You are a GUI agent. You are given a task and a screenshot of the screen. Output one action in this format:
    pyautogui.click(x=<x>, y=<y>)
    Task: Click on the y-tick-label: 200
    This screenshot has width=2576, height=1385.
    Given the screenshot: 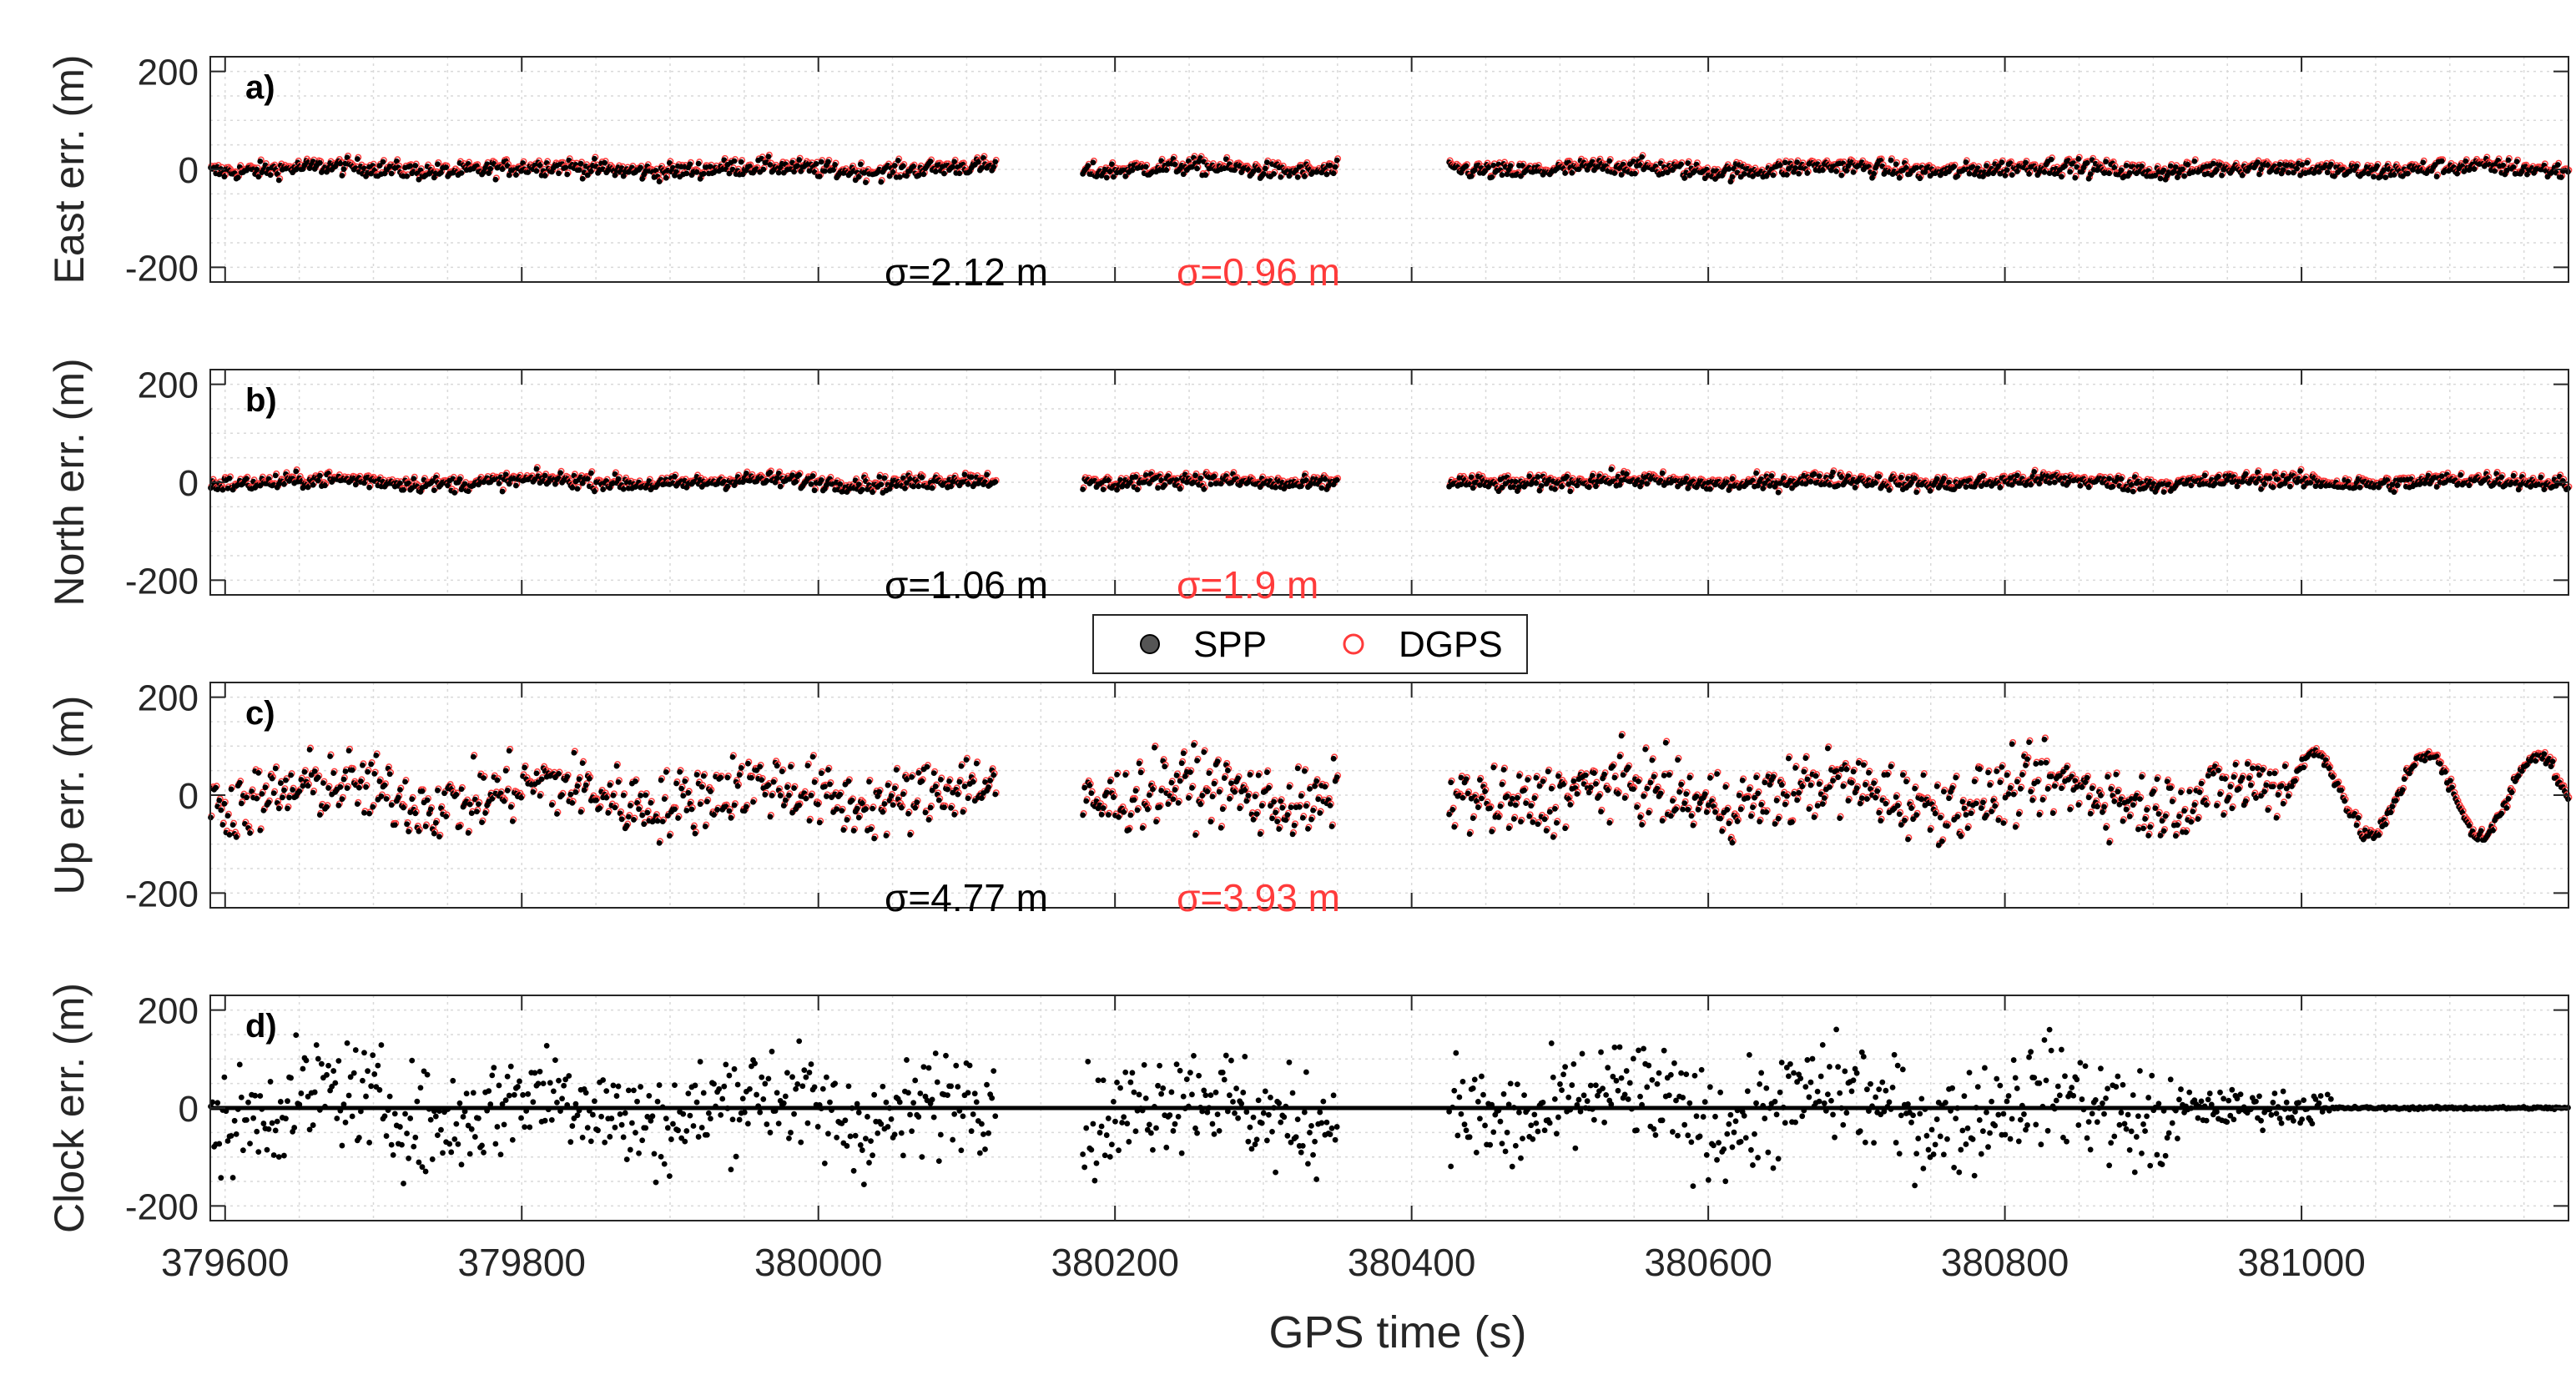 What is the action you would take?
    pyautogui.click(x=168, y=73)
    